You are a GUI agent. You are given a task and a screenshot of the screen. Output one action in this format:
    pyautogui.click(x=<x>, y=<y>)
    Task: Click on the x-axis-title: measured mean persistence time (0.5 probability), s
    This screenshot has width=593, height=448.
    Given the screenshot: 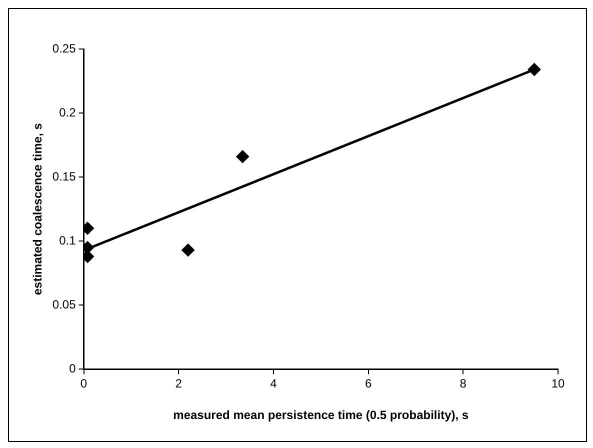 What is the action you would take?
    pyautogui.click(x=321, y=415)
    